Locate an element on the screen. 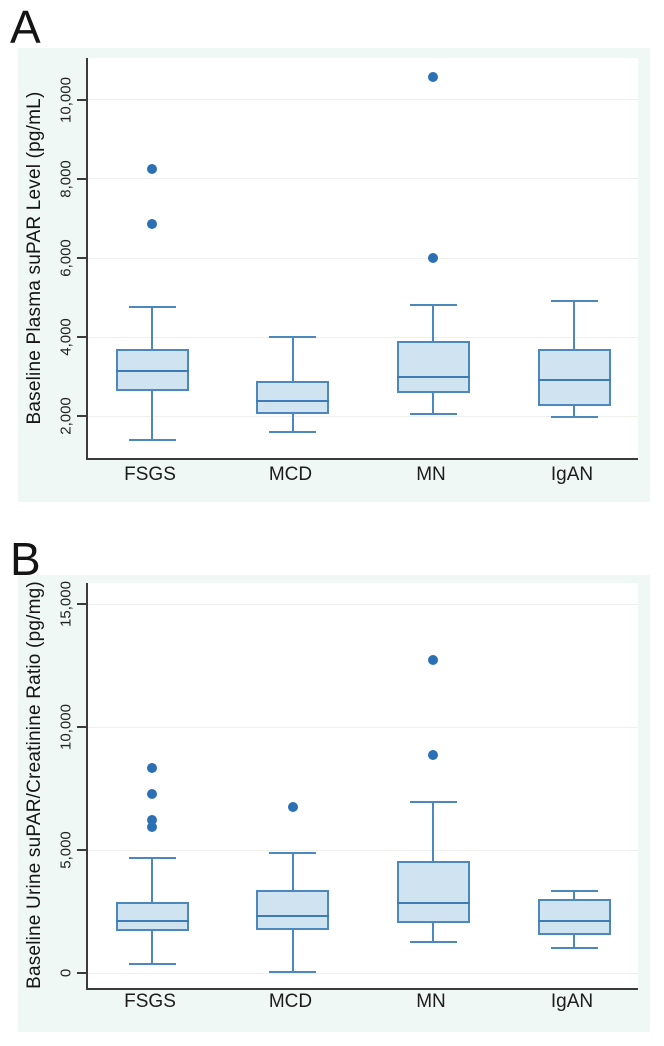 This screenshot has height=1046, width=664. y-tick-label: 4,000 is located at coordinates (66, 337).